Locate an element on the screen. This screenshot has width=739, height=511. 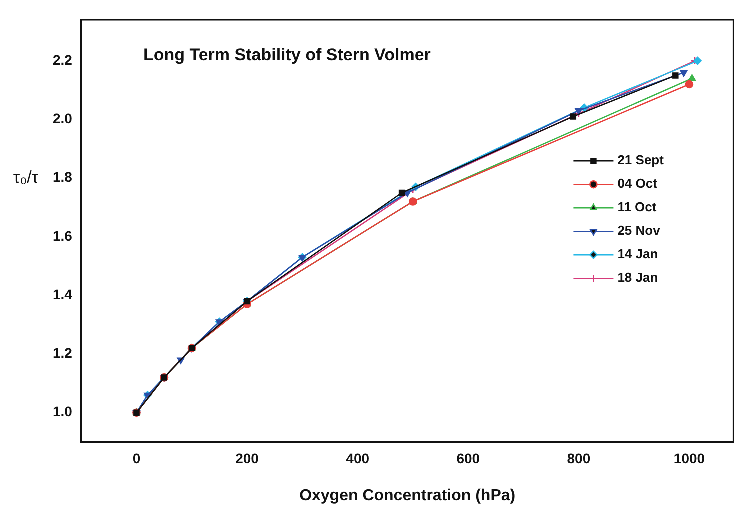
legend-label: 25 Nov is located at coordinates (640, 230).